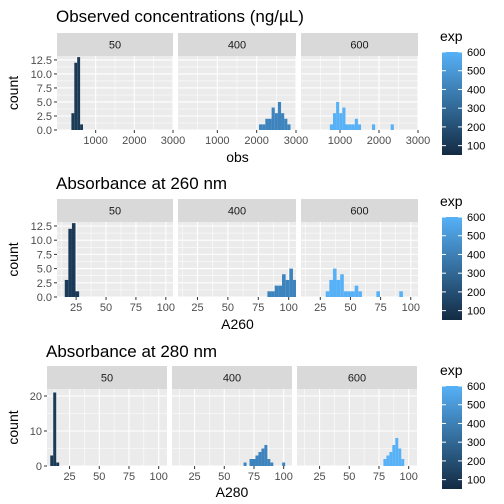 This screenshot has width=504, height=504. I want to click on facet-label: 50, so click(107, 379).